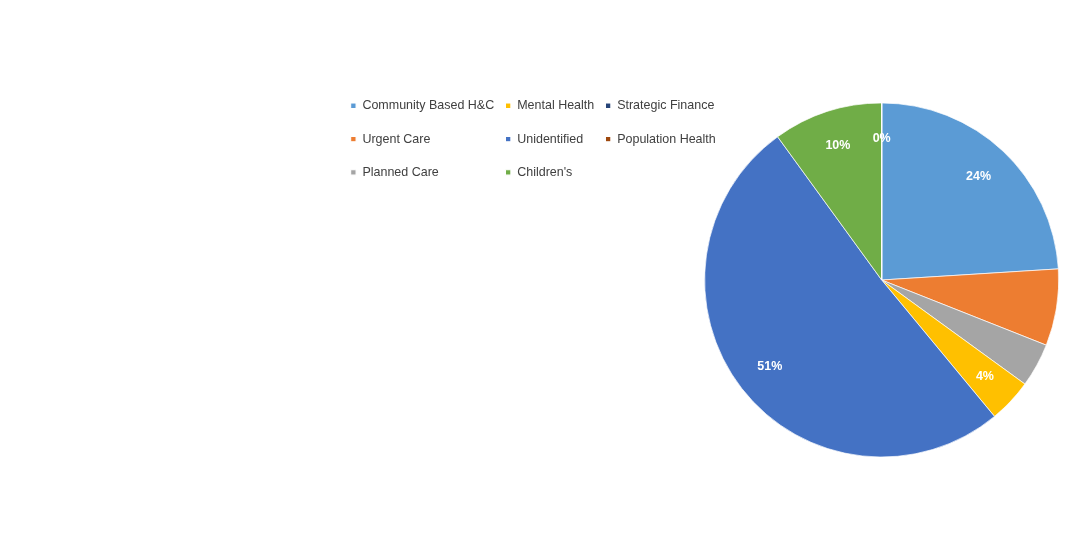 This screenshot has height=560, width=1083. What do you see at coordinates (428, 105) in the screenshot?
I see `legend-label: Community Based H&C` at bounding box center [428, 105].